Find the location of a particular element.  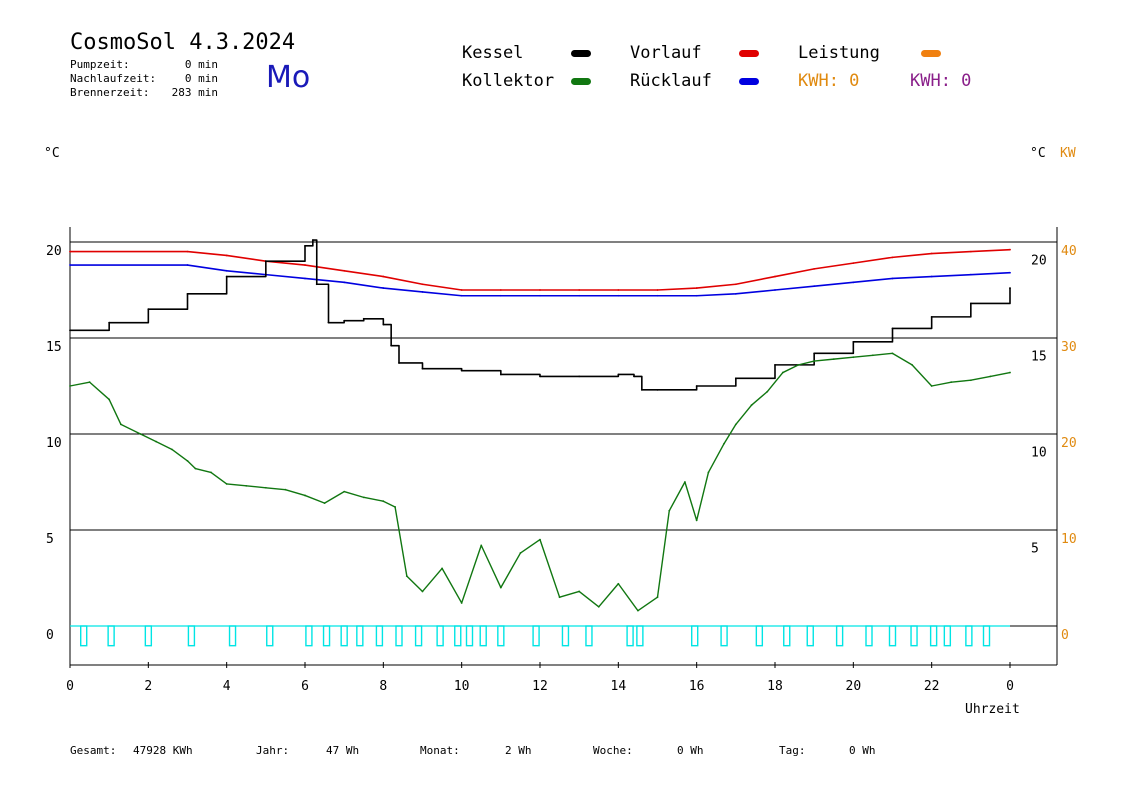

x-axis-label: Uhrzeit is located at coordinates (992, 709).